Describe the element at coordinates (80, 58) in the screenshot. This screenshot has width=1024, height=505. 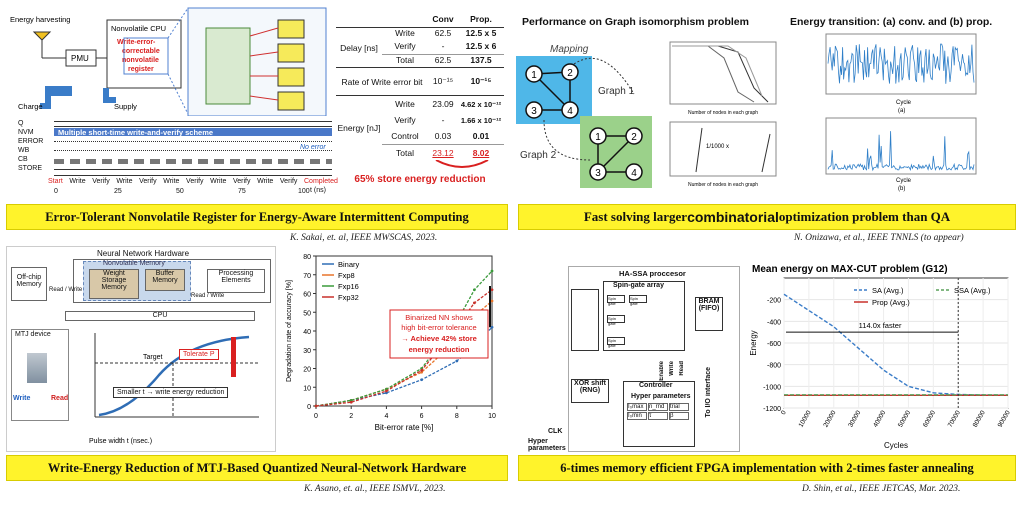
I see `svg-text: PMU` at that location.